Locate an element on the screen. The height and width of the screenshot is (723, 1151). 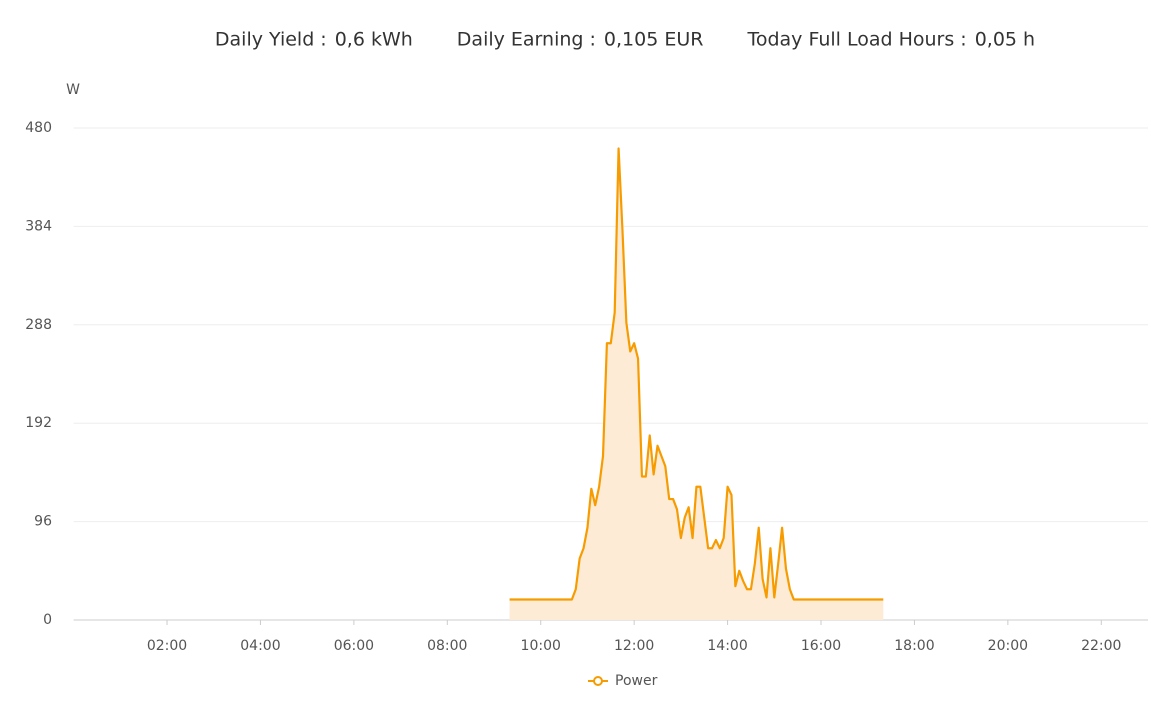
x-tick-label: 20:00 is located at coordinates (1008, 646).